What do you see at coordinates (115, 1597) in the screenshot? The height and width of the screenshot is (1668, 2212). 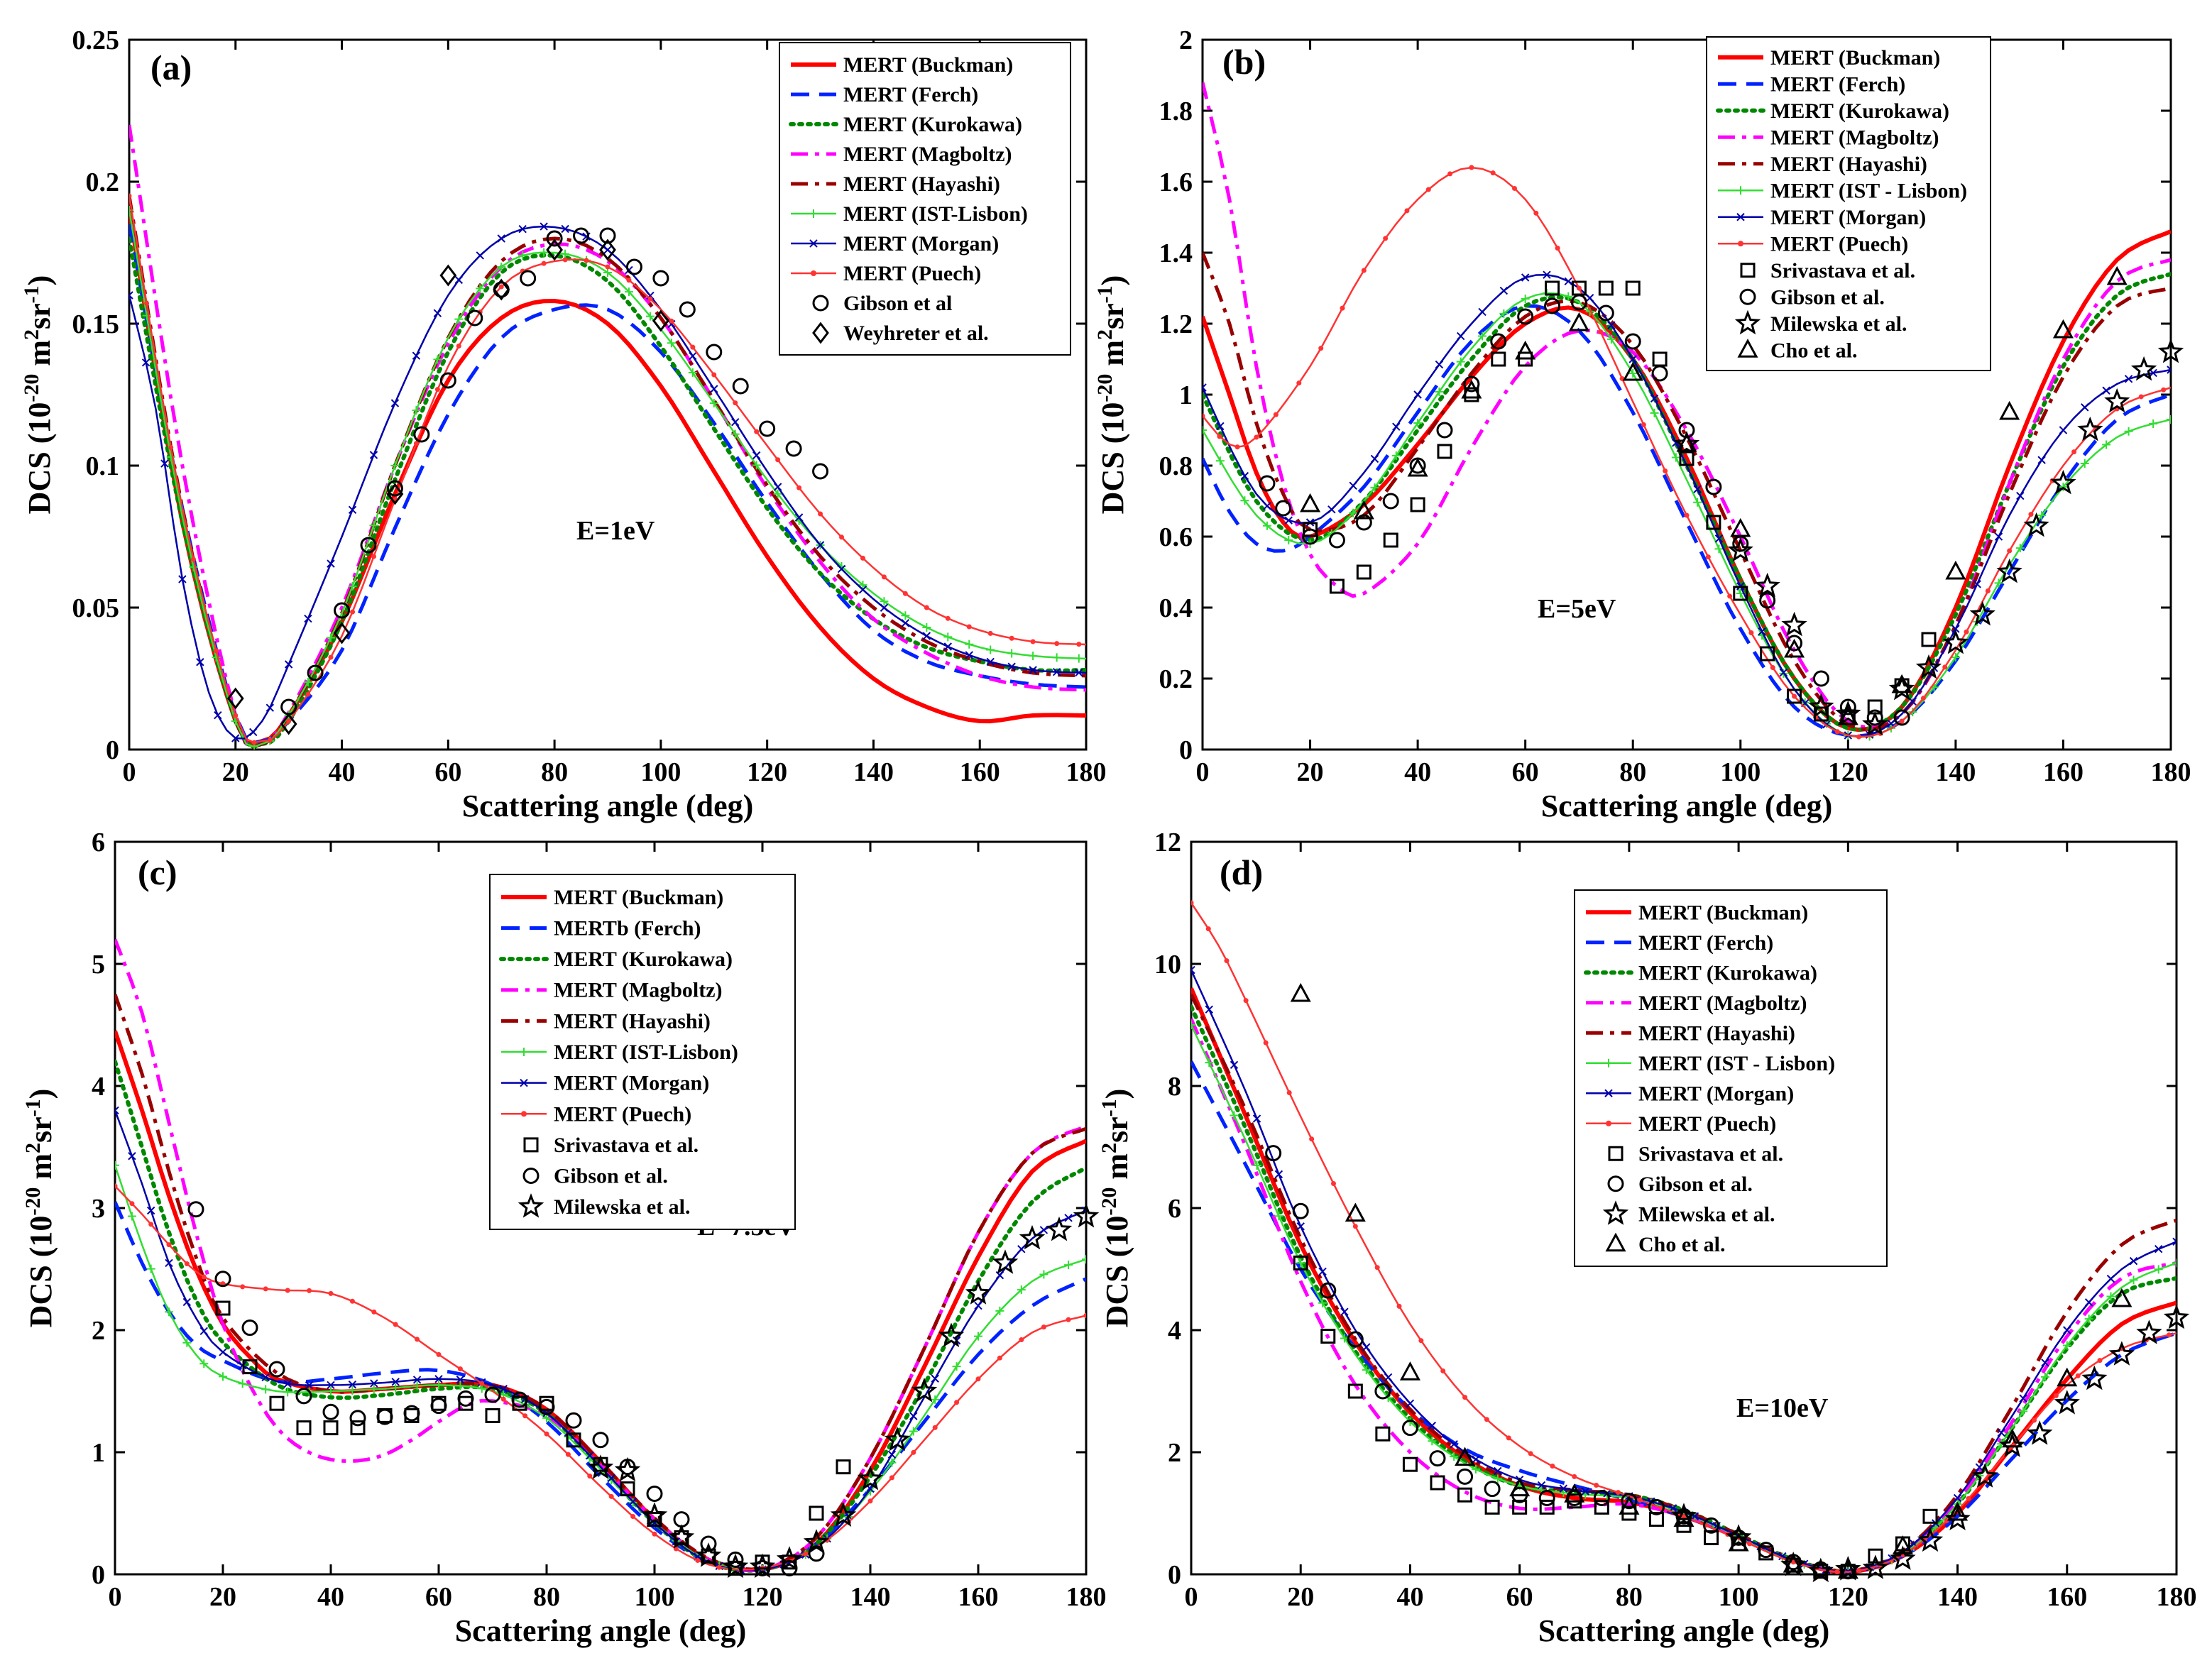 I see `x-tick-label: 0` at bounding box center [115, 1597].